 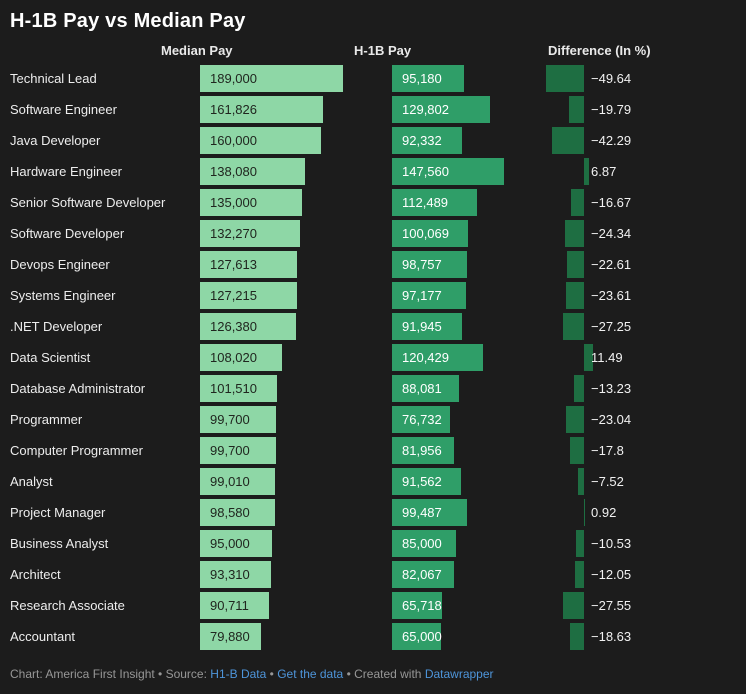 I want to click on chart-row: Technical Lead 189,000 95,180 −49.64, so click(x=373, y=78).